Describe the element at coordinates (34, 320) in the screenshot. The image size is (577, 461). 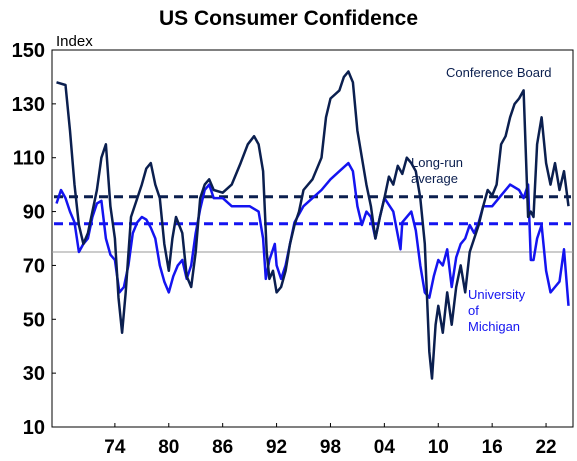
I see `y-tick-label: 50` at that location.